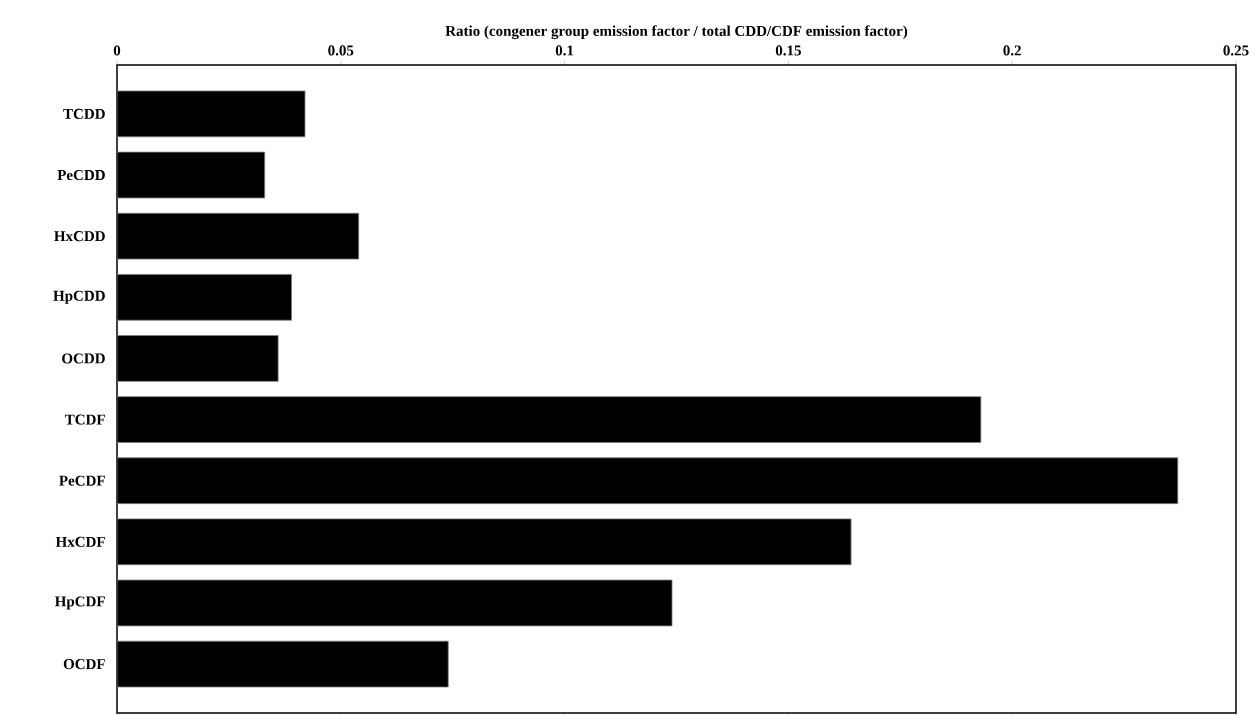  I want to click on y-tick-label: OCDD, so click(83, 358).